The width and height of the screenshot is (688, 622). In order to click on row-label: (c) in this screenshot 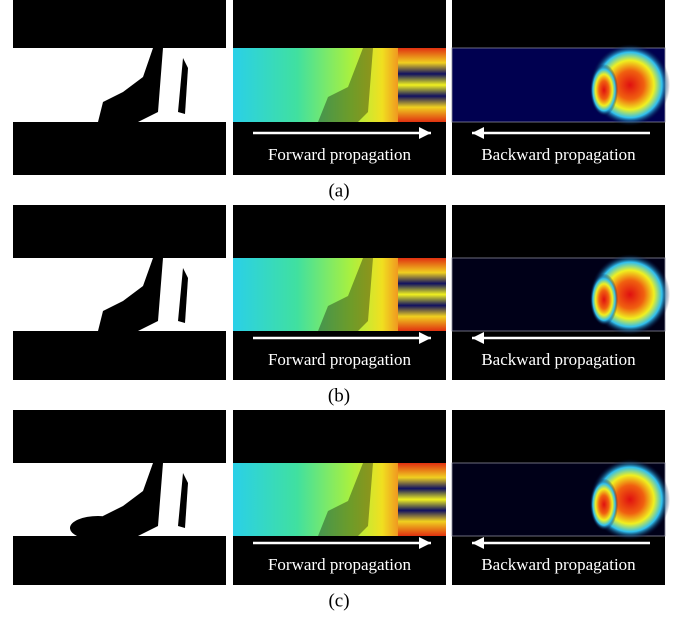, I will do `click(338, 600)`.